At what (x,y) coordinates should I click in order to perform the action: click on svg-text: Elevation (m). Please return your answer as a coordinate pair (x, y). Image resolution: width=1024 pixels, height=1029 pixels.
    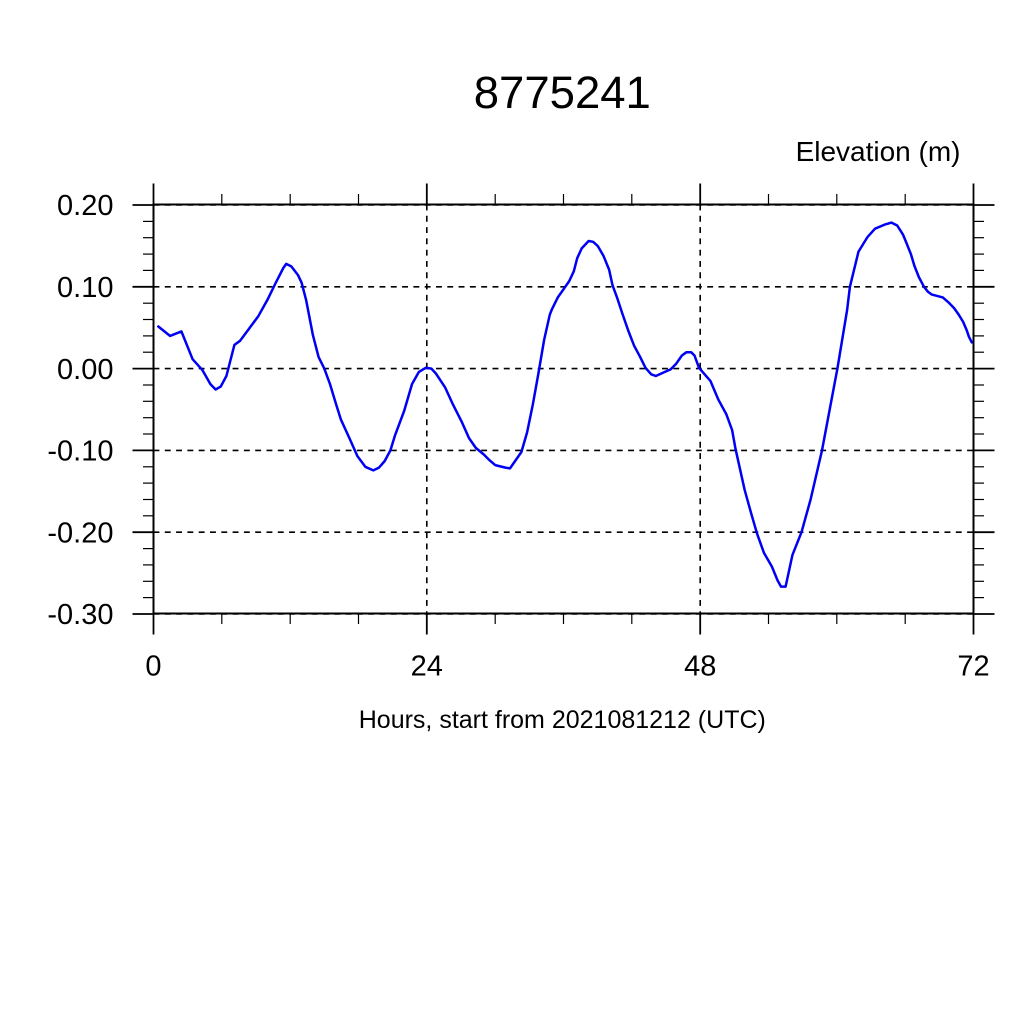
    Looking at the image, I should click on (878, 151).